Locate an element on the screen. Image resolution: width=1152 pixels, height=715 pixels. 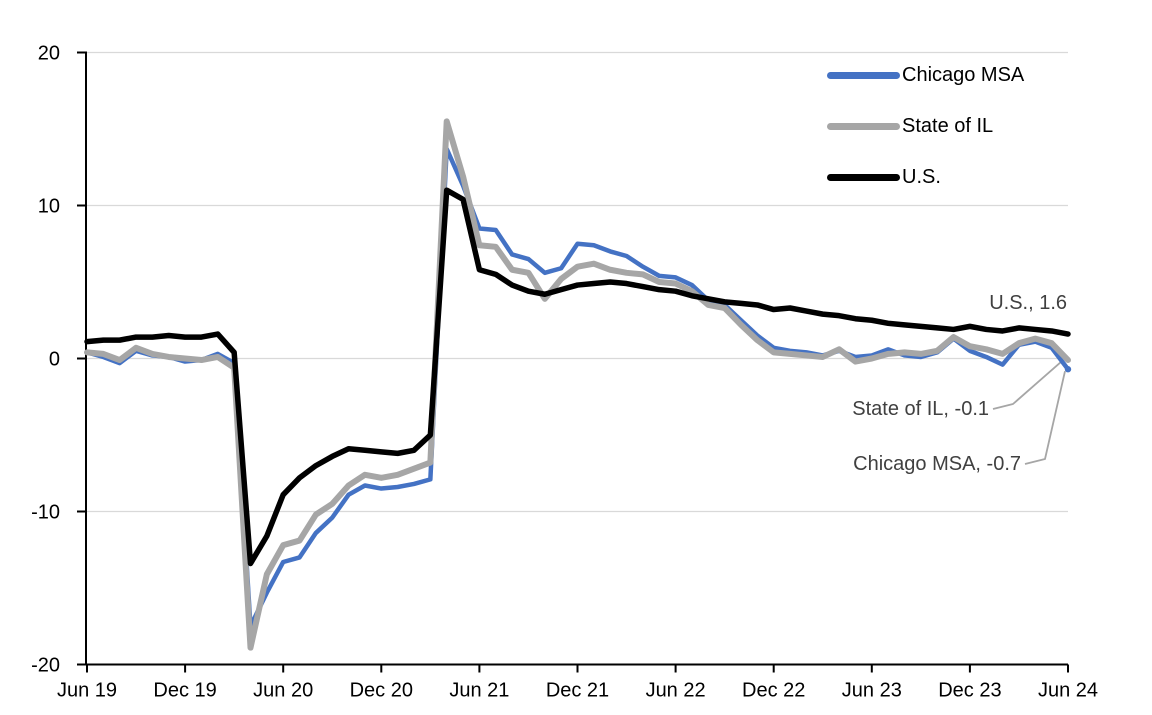
legend-item-u-s-: U.S. is located at coordinates (925, 177).